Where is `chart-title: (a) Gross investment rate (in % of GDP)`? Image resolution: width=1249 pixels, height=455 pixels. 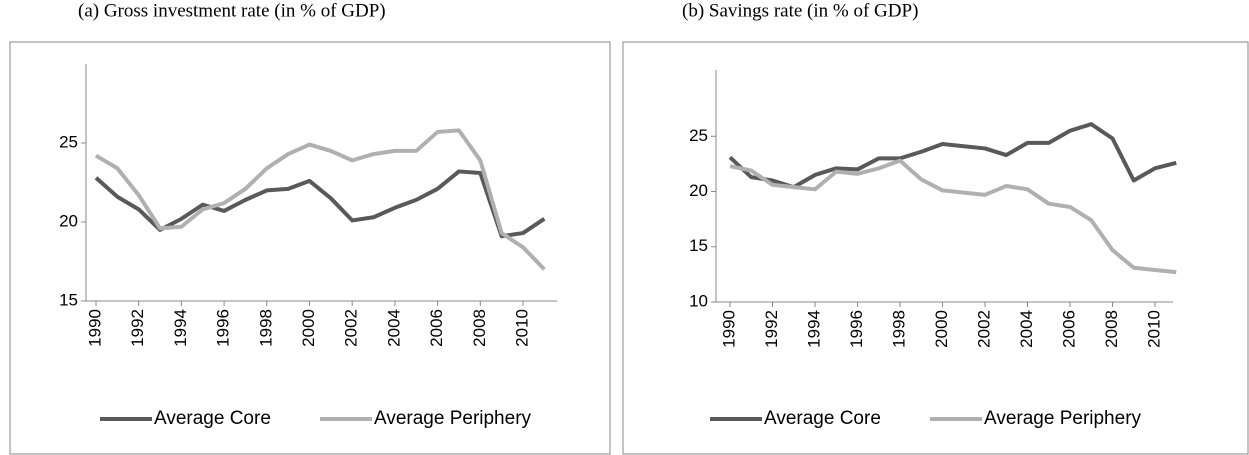
chart-title: (a) Gross investment rate (in % of GDP) is located at coordinates (232, 10).